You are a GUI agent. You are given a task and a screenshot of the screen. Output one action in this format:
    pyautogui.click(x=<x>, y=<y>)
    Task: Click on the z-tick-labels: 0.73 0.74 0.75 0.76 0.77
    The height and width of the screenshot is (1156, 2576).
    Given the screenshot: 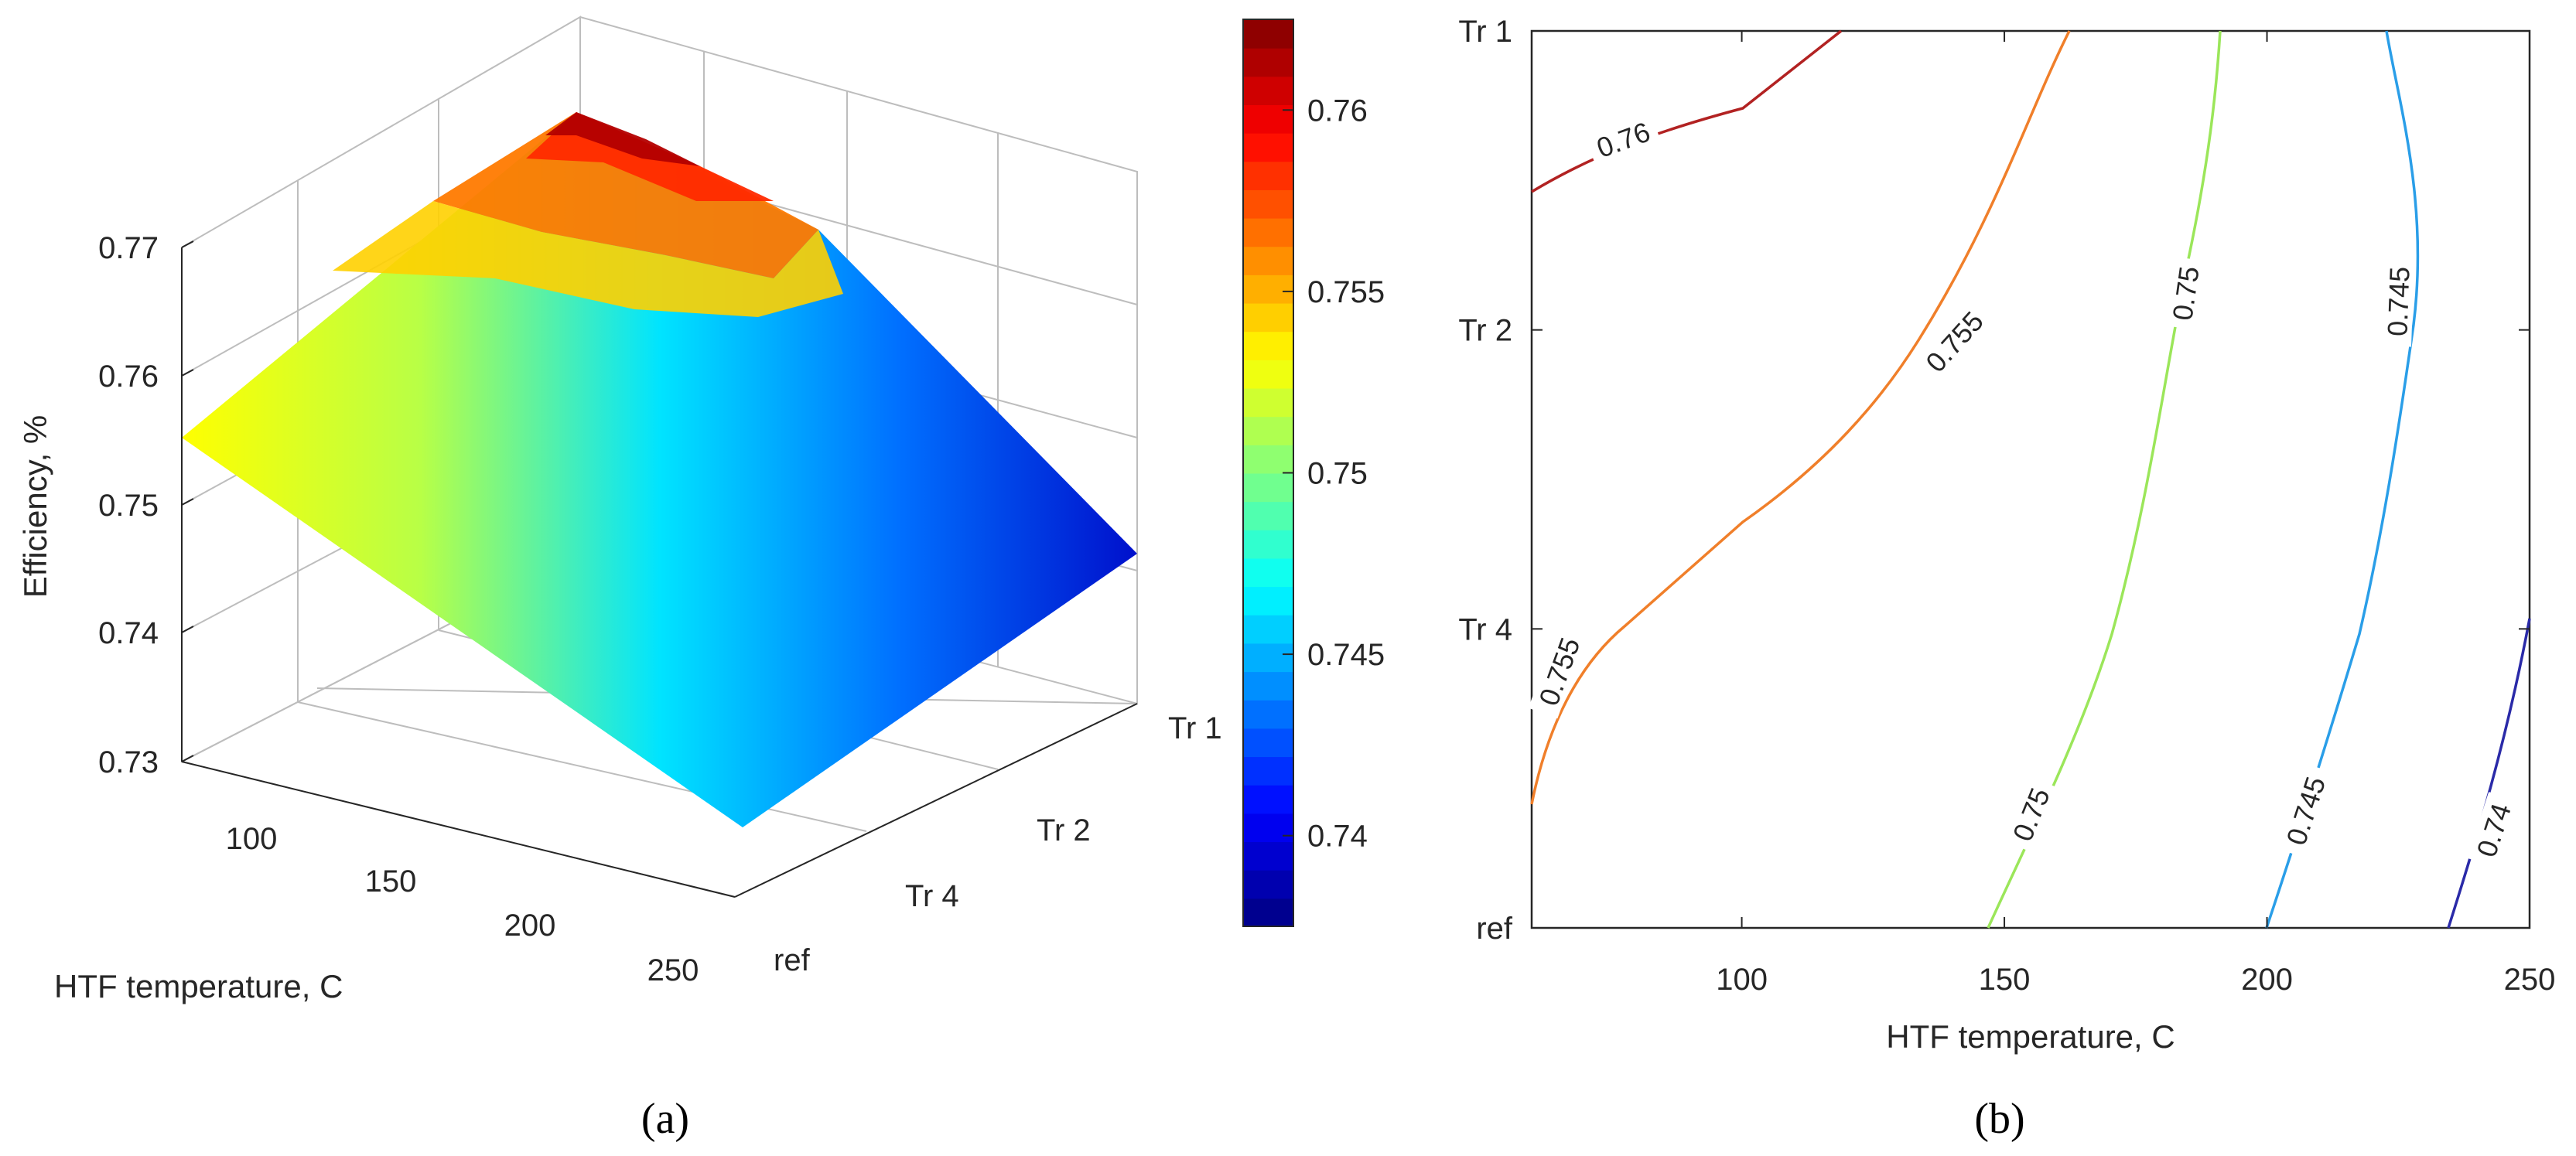 What is the action you would take?
    pyautogui.click(x=146, y=505)
    